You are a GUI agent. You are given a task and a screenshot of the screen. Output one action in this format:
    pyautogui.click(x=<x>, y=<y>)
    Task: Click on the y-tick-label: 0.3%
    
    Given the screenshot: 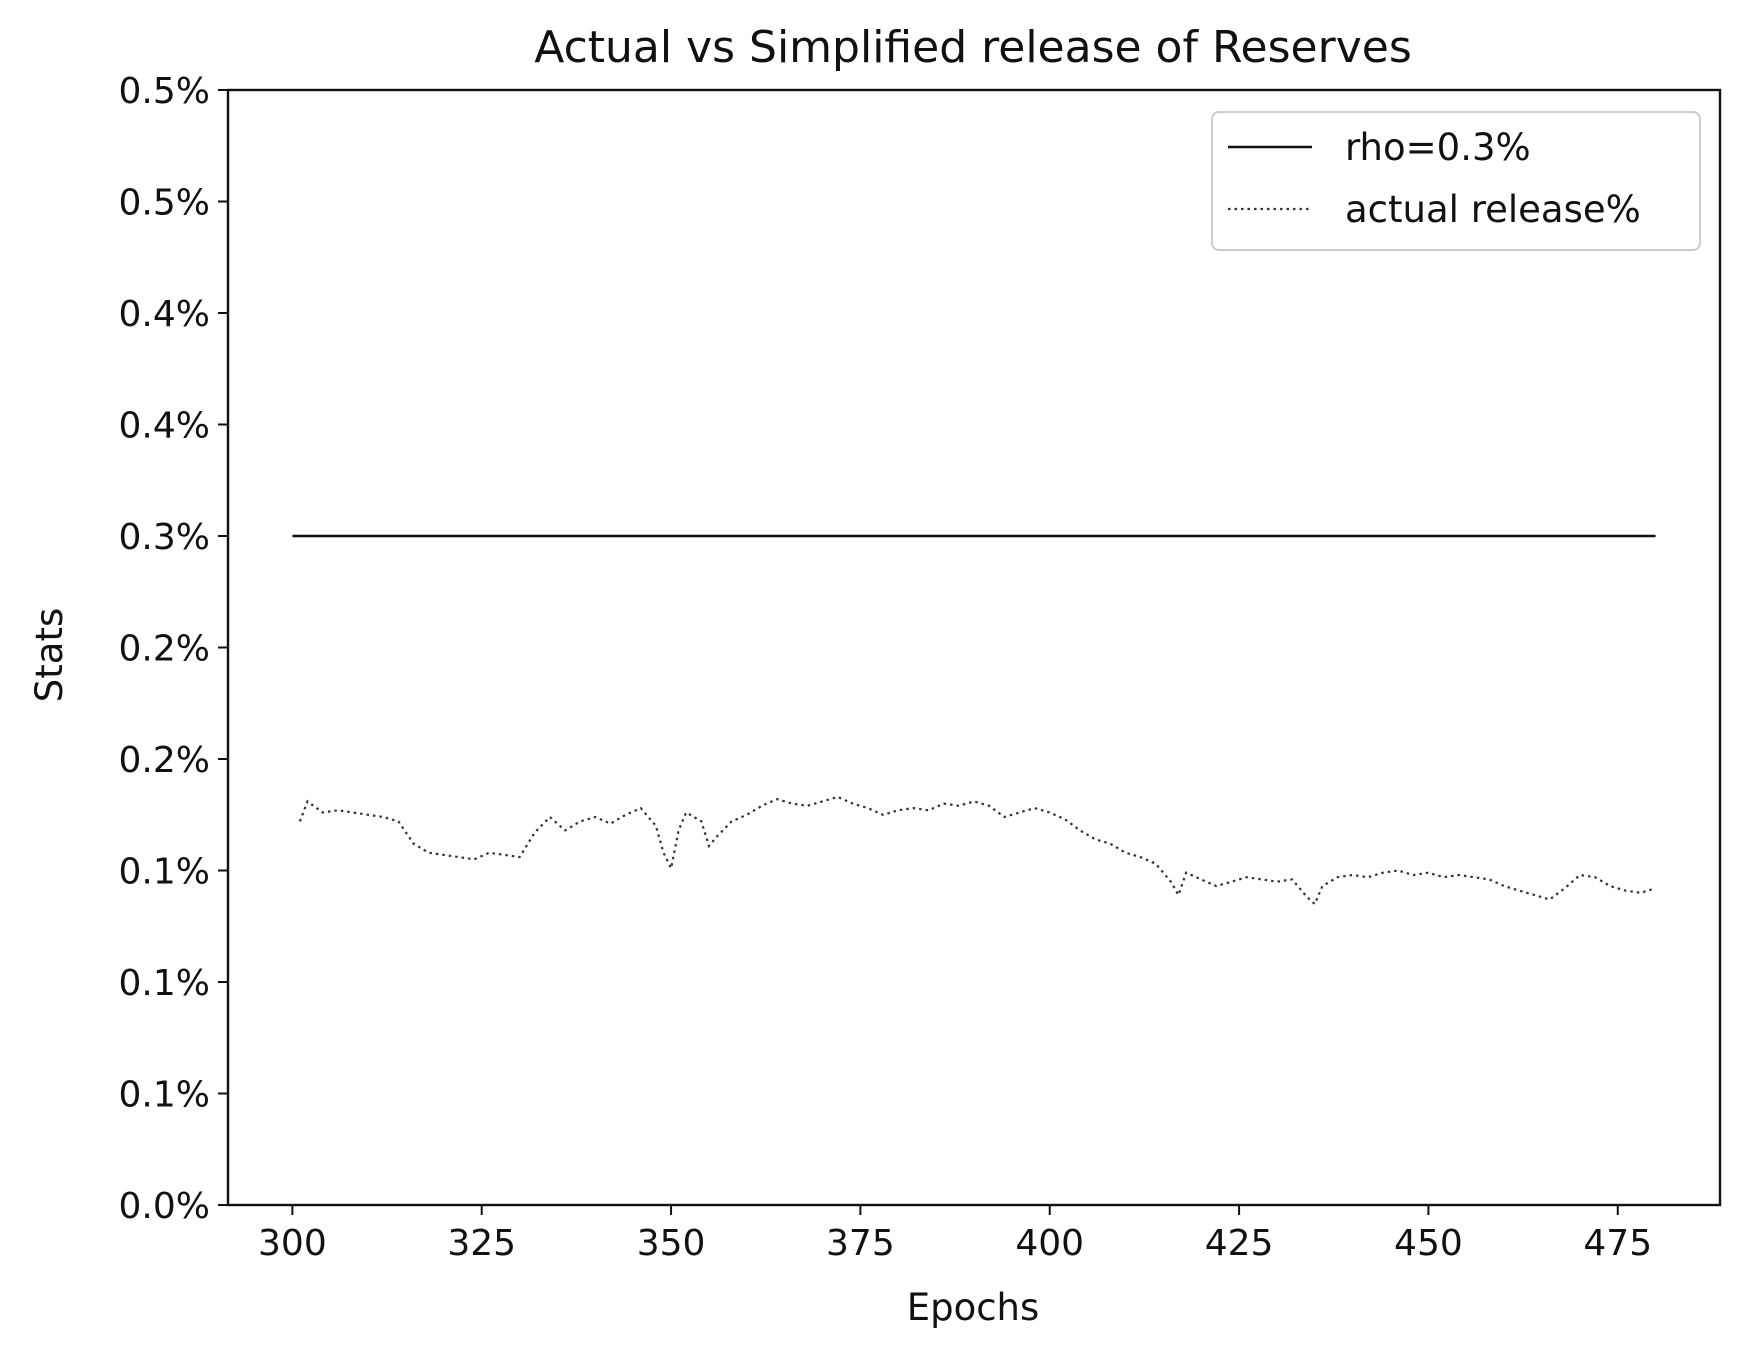 What is the action you would take?
    pyautogui.click(x=164, y=537)
    